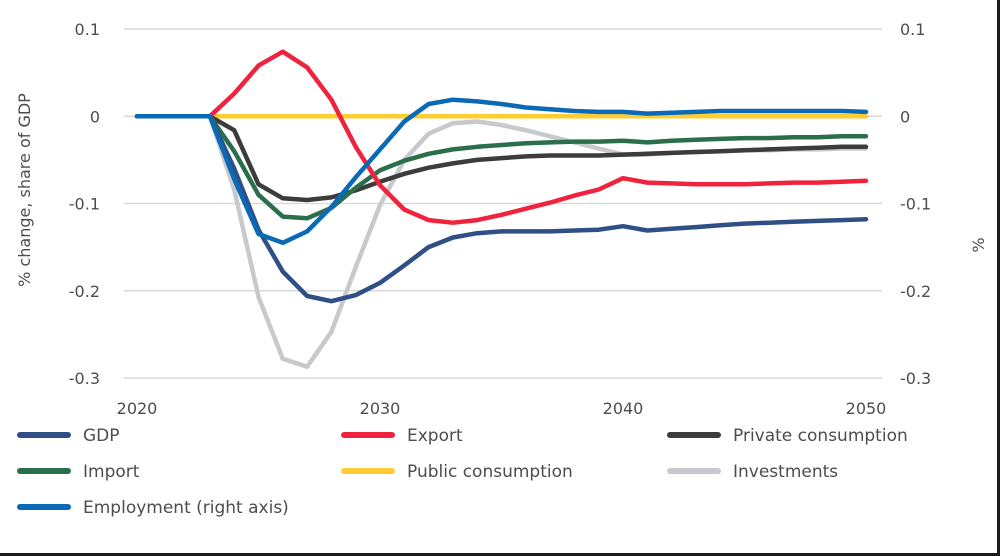 This screenshot has width=1000, height=556. Describe the element at coordinates (111, 472) in the screenshot. I see `legend-label: Import` at that location.